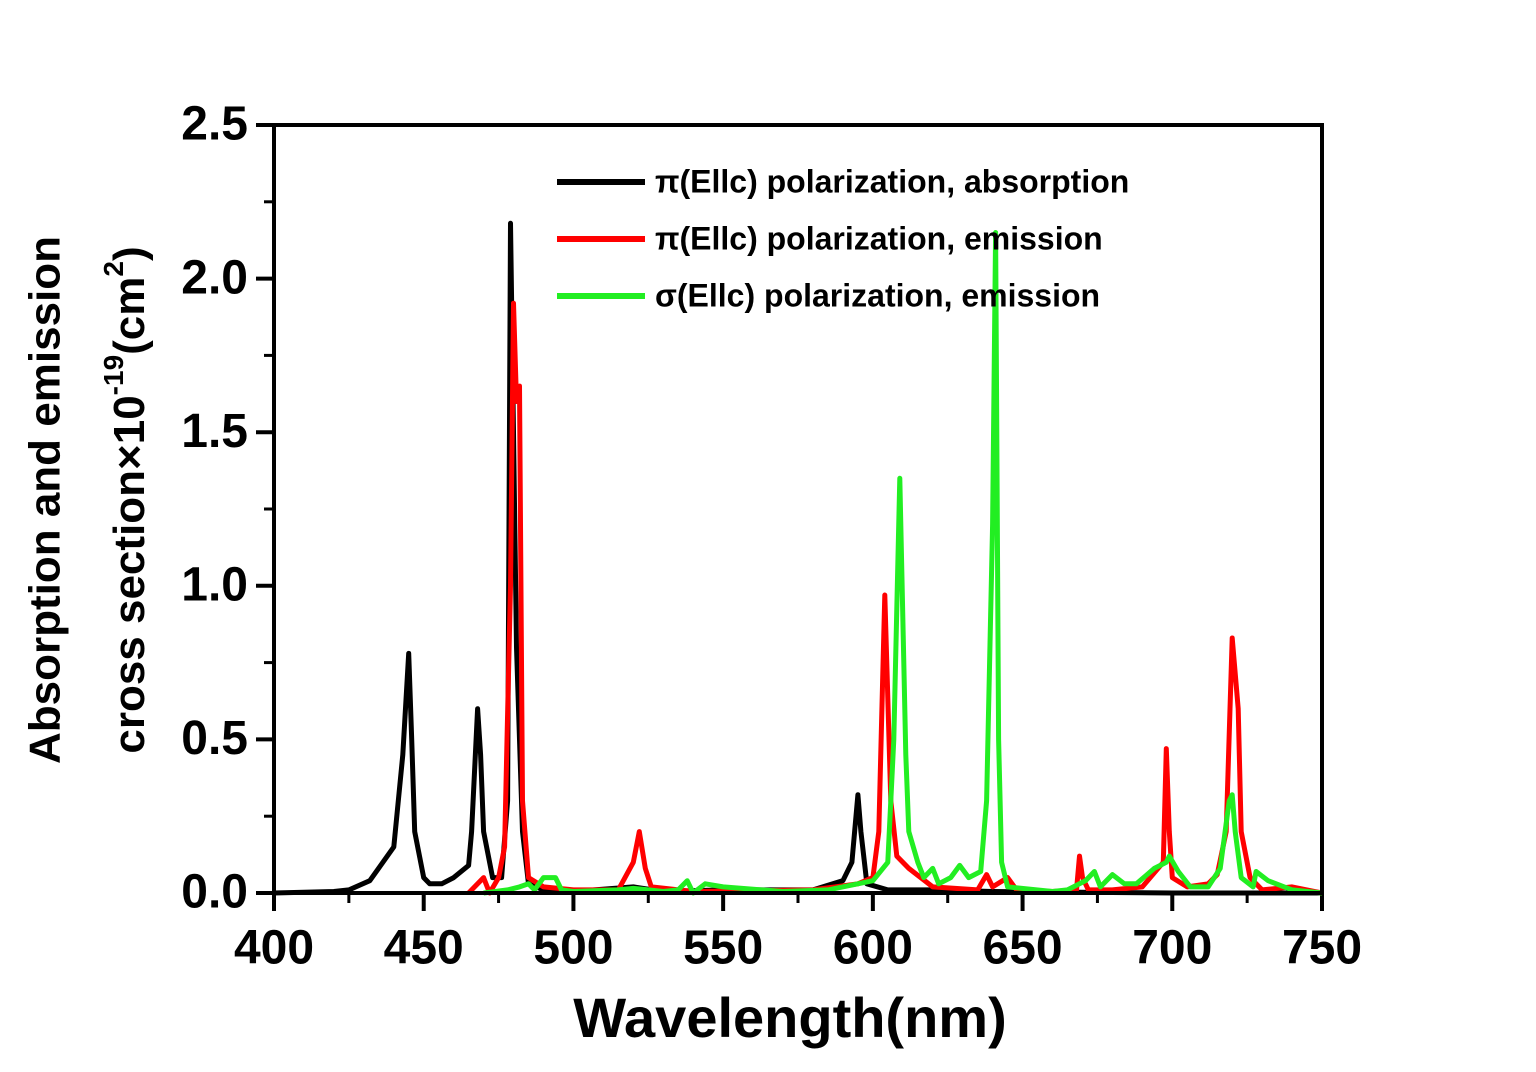 This screenshot has height=1072, width=1536. Describe the element at coordinates (1023, 948) in the screenshot. I see `x-tick-label: 650` at that location.